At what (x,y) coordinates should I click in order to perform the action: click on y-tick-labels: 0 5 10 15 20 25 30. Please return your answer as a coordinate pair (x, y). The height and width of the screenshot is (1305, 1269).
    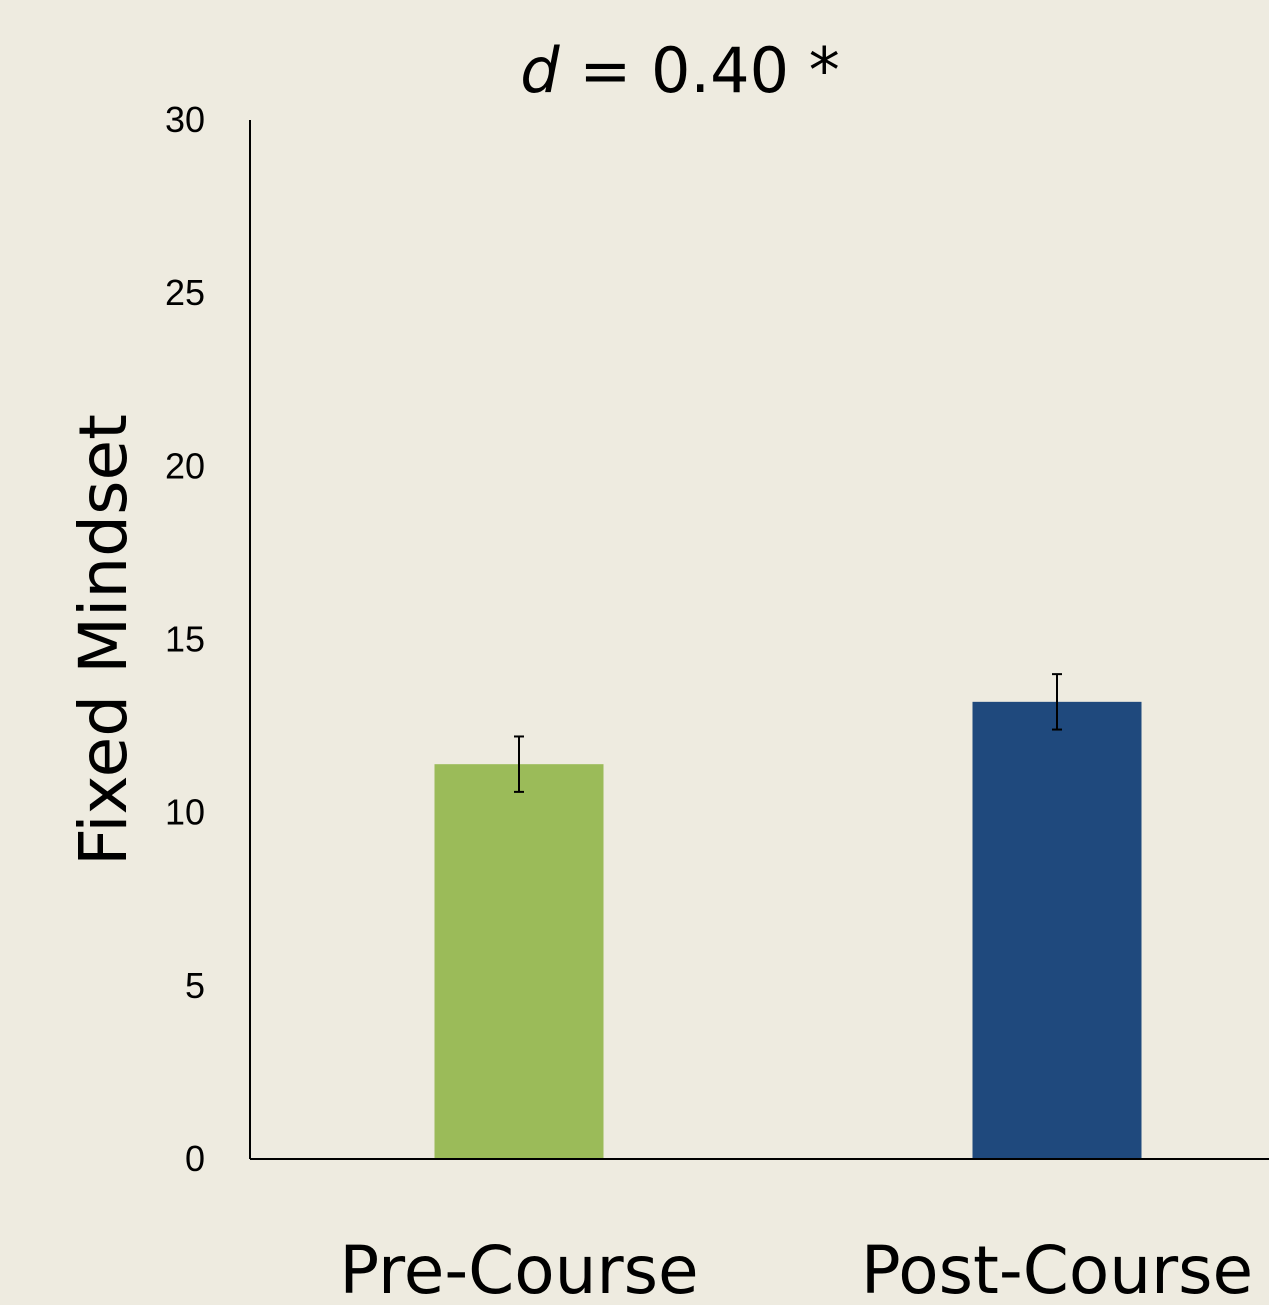
    Looking at the image, I should click on (185, 639).